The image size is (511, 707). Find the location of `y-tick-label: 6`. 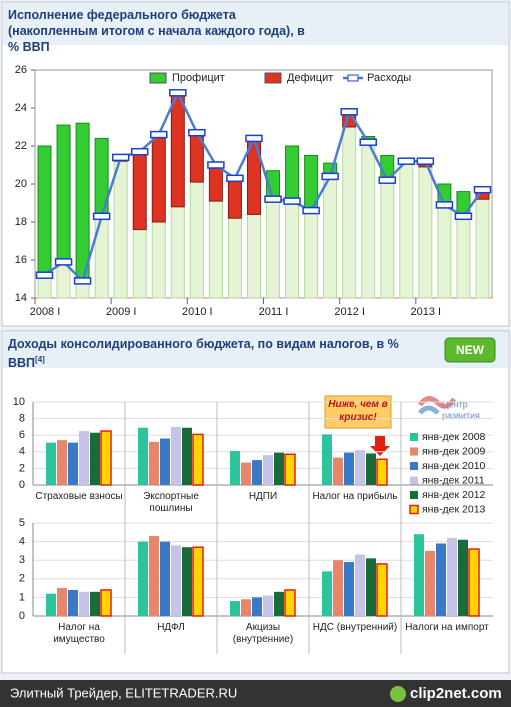

y-tick-label: 6 is located at coordinates (22, 435).